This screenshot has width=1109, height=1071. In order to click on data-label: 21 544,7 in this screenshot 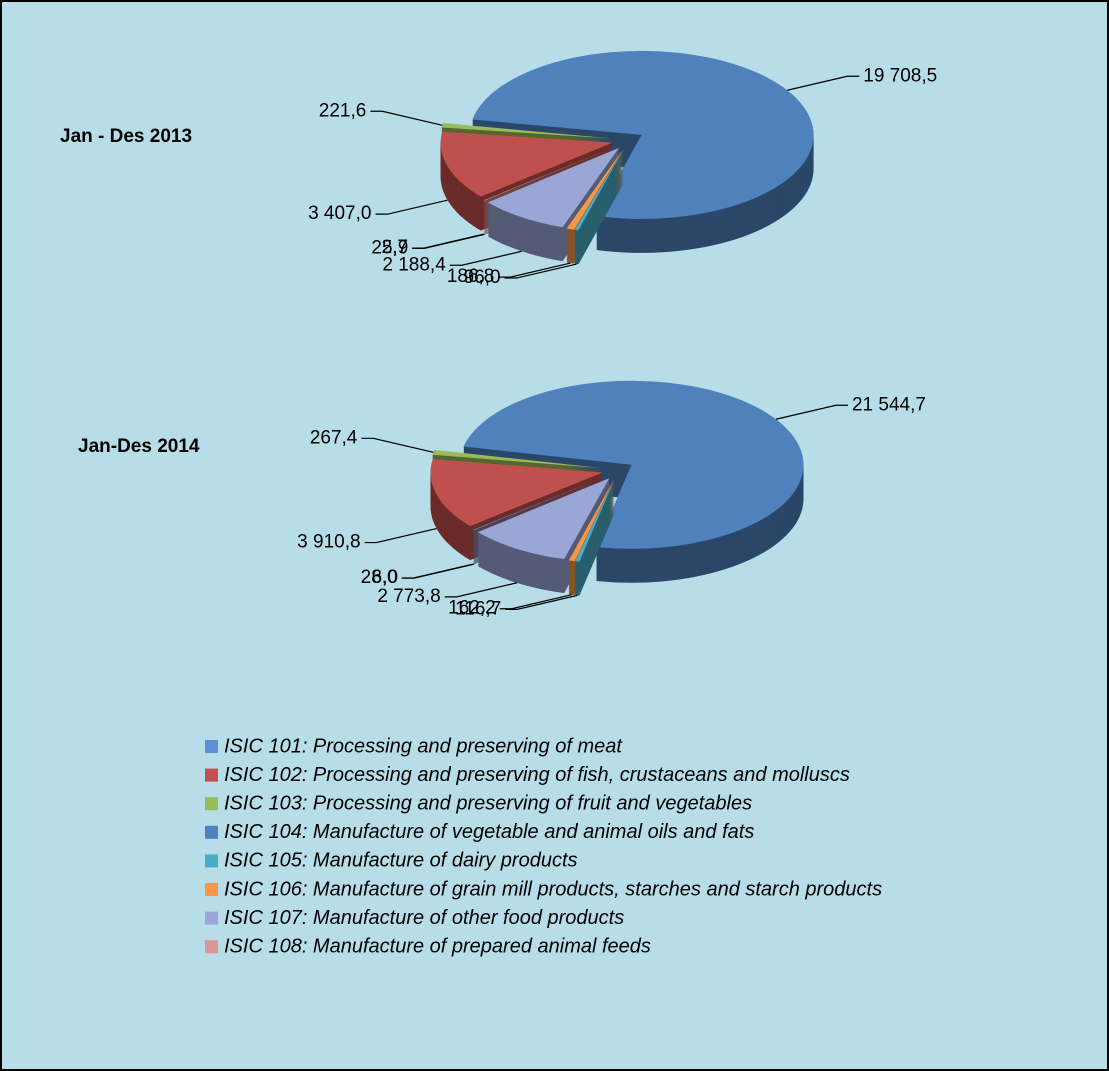, I will do `click(889, 404)`.